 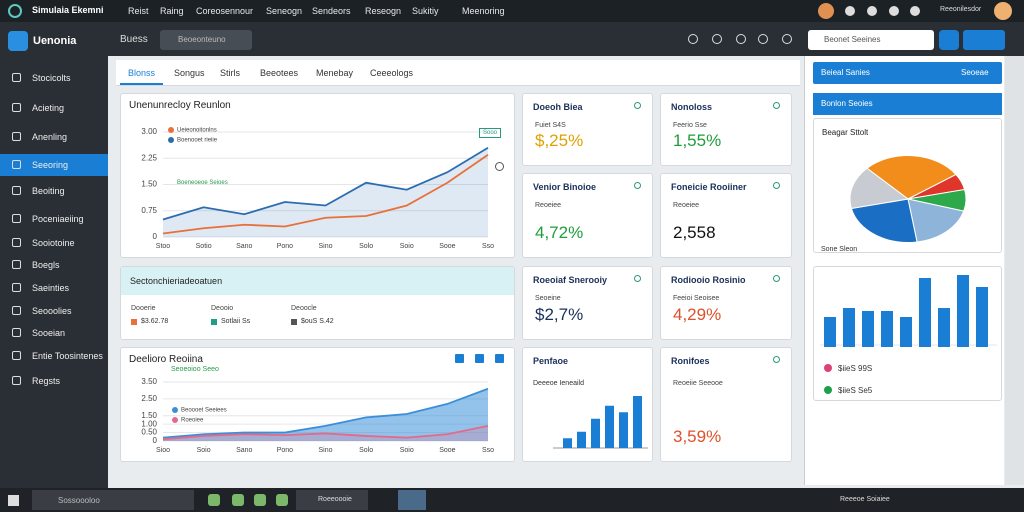 I want to click on kpi-value: 3,59%, so click(x=697, y=436).